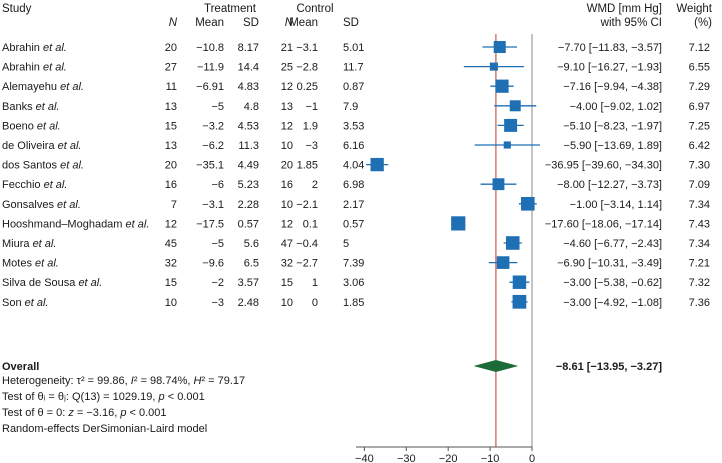 Image resolution: width=722 pixels, height=463 pixels. I want to click on treatment-mean: −2, so click(217, 283).